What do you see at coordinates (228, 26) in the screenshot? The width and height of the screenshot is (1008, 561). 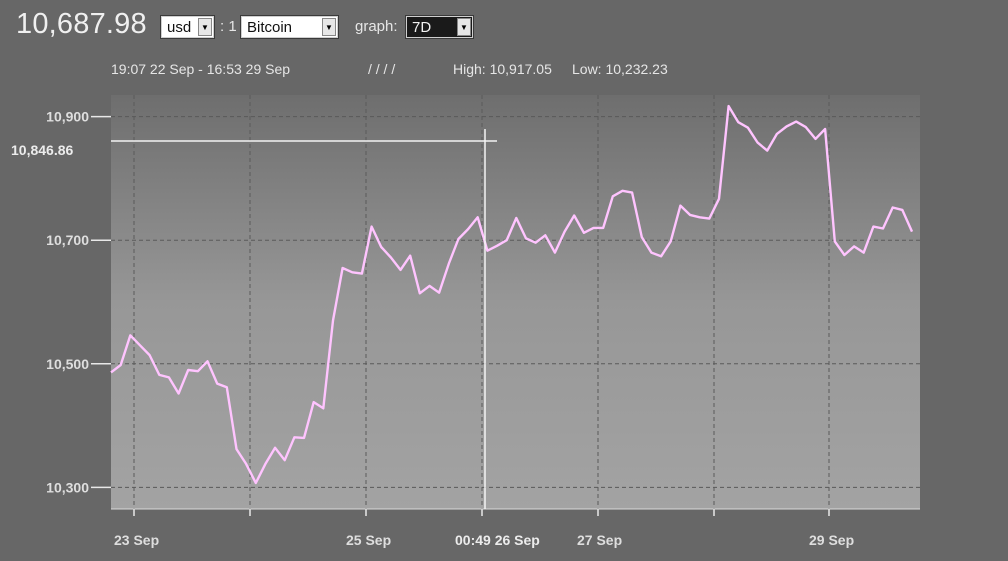 I see `ratio-label: : 1` at bounding box center [228, 26].